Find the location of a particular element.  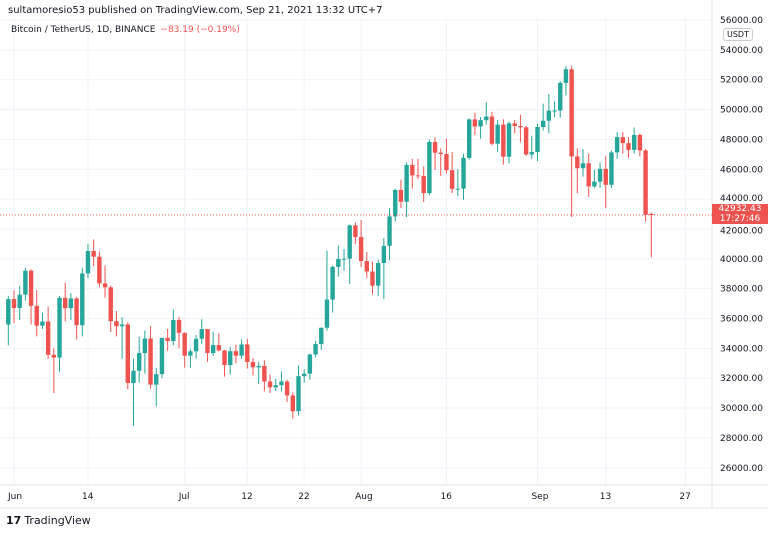

y-tick-label: 32000.00 is located at coordinates (741, 379).